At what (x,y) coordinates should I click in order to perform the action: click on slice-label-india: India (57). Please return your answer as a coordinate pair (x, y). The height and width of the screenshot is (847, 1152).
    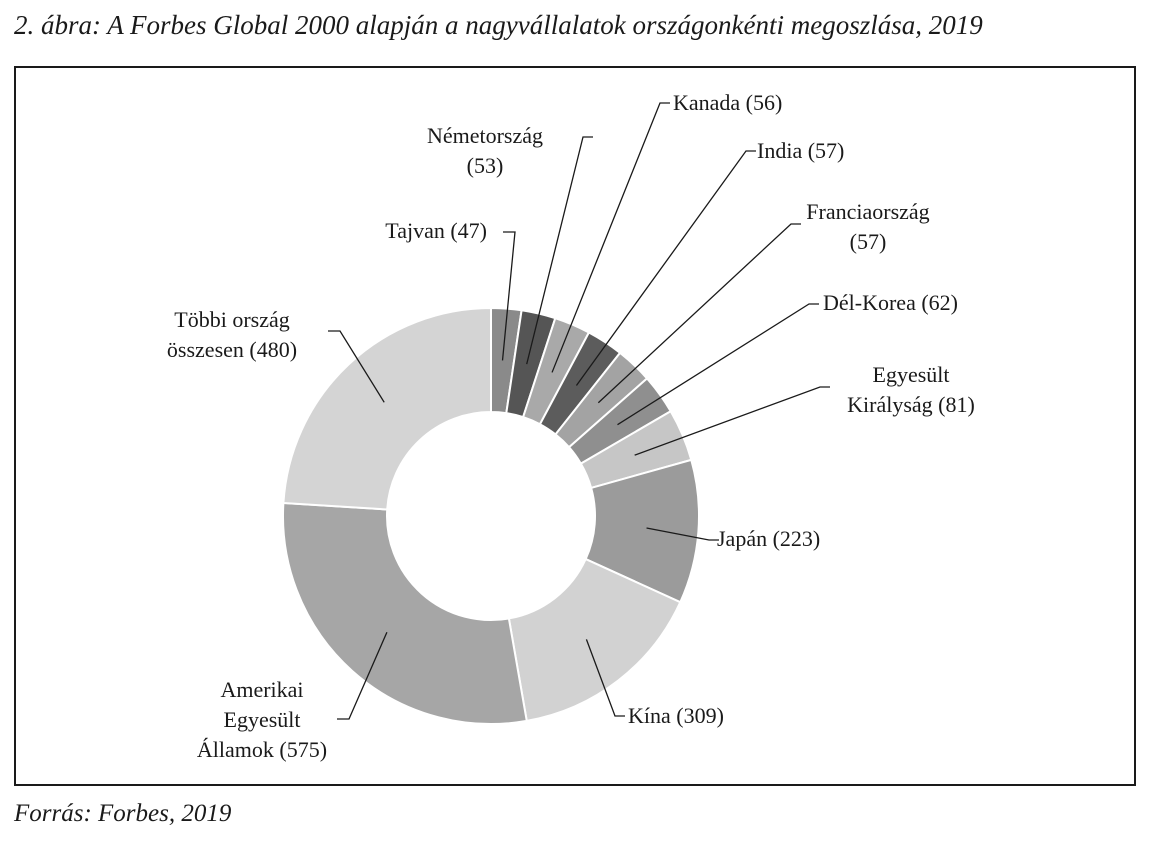
    Looking at the image, I should click on (800, 150).